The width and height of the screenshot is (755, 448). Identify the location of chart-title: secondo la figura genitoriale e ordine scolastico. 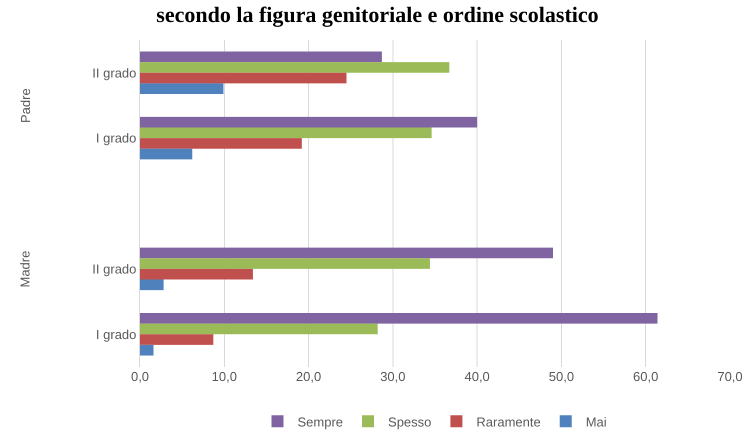
(377, 15).